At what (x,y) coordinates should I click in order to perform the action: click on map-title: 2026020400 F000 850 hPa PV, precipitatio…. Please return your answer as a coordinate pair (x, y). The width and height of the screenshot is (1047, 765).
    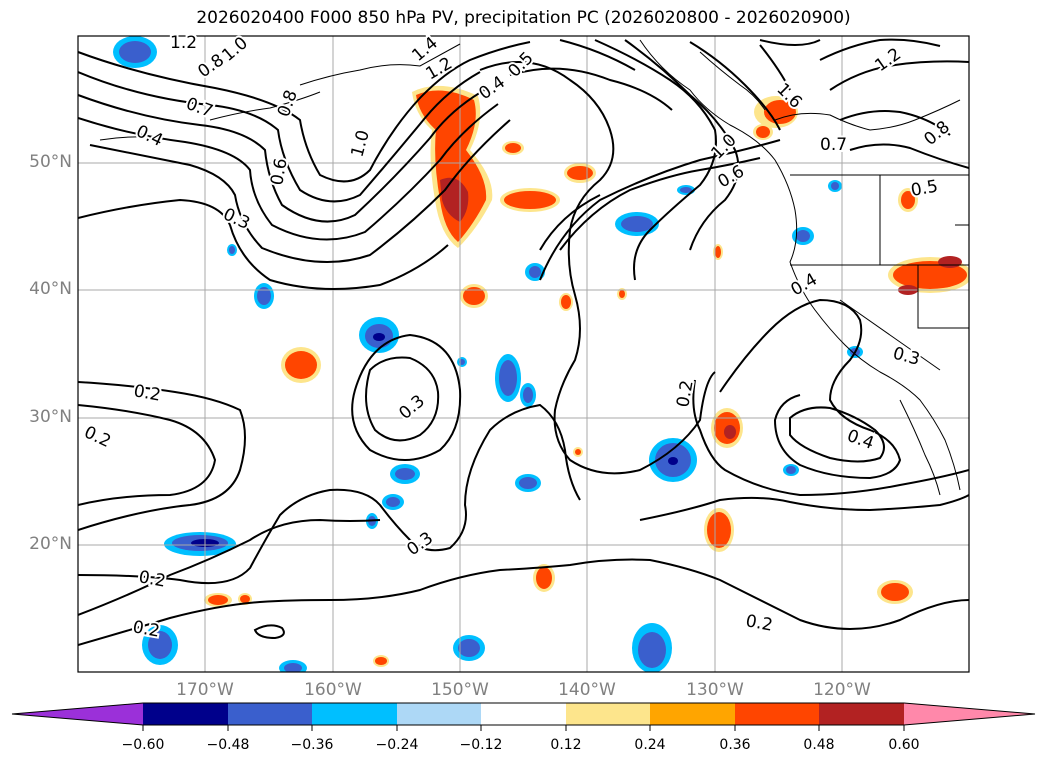
    Looking at the image, I should click on (523, 18).